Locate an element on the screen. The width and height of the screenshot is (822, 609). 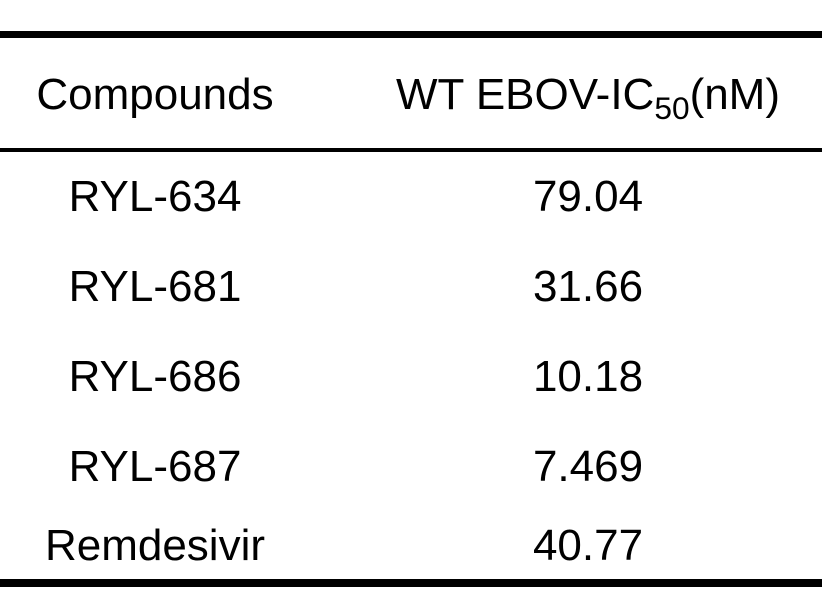
ic50-value: 79.04 is located at coordinates (588, 196).